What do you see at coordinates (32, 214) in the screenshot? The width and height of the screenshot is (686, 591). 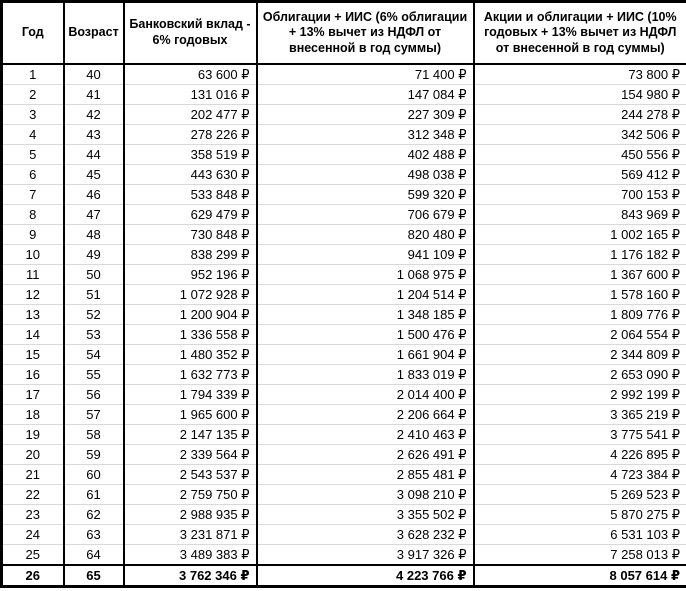 I see `year-cell: 8` at bounding box center [32, 214].